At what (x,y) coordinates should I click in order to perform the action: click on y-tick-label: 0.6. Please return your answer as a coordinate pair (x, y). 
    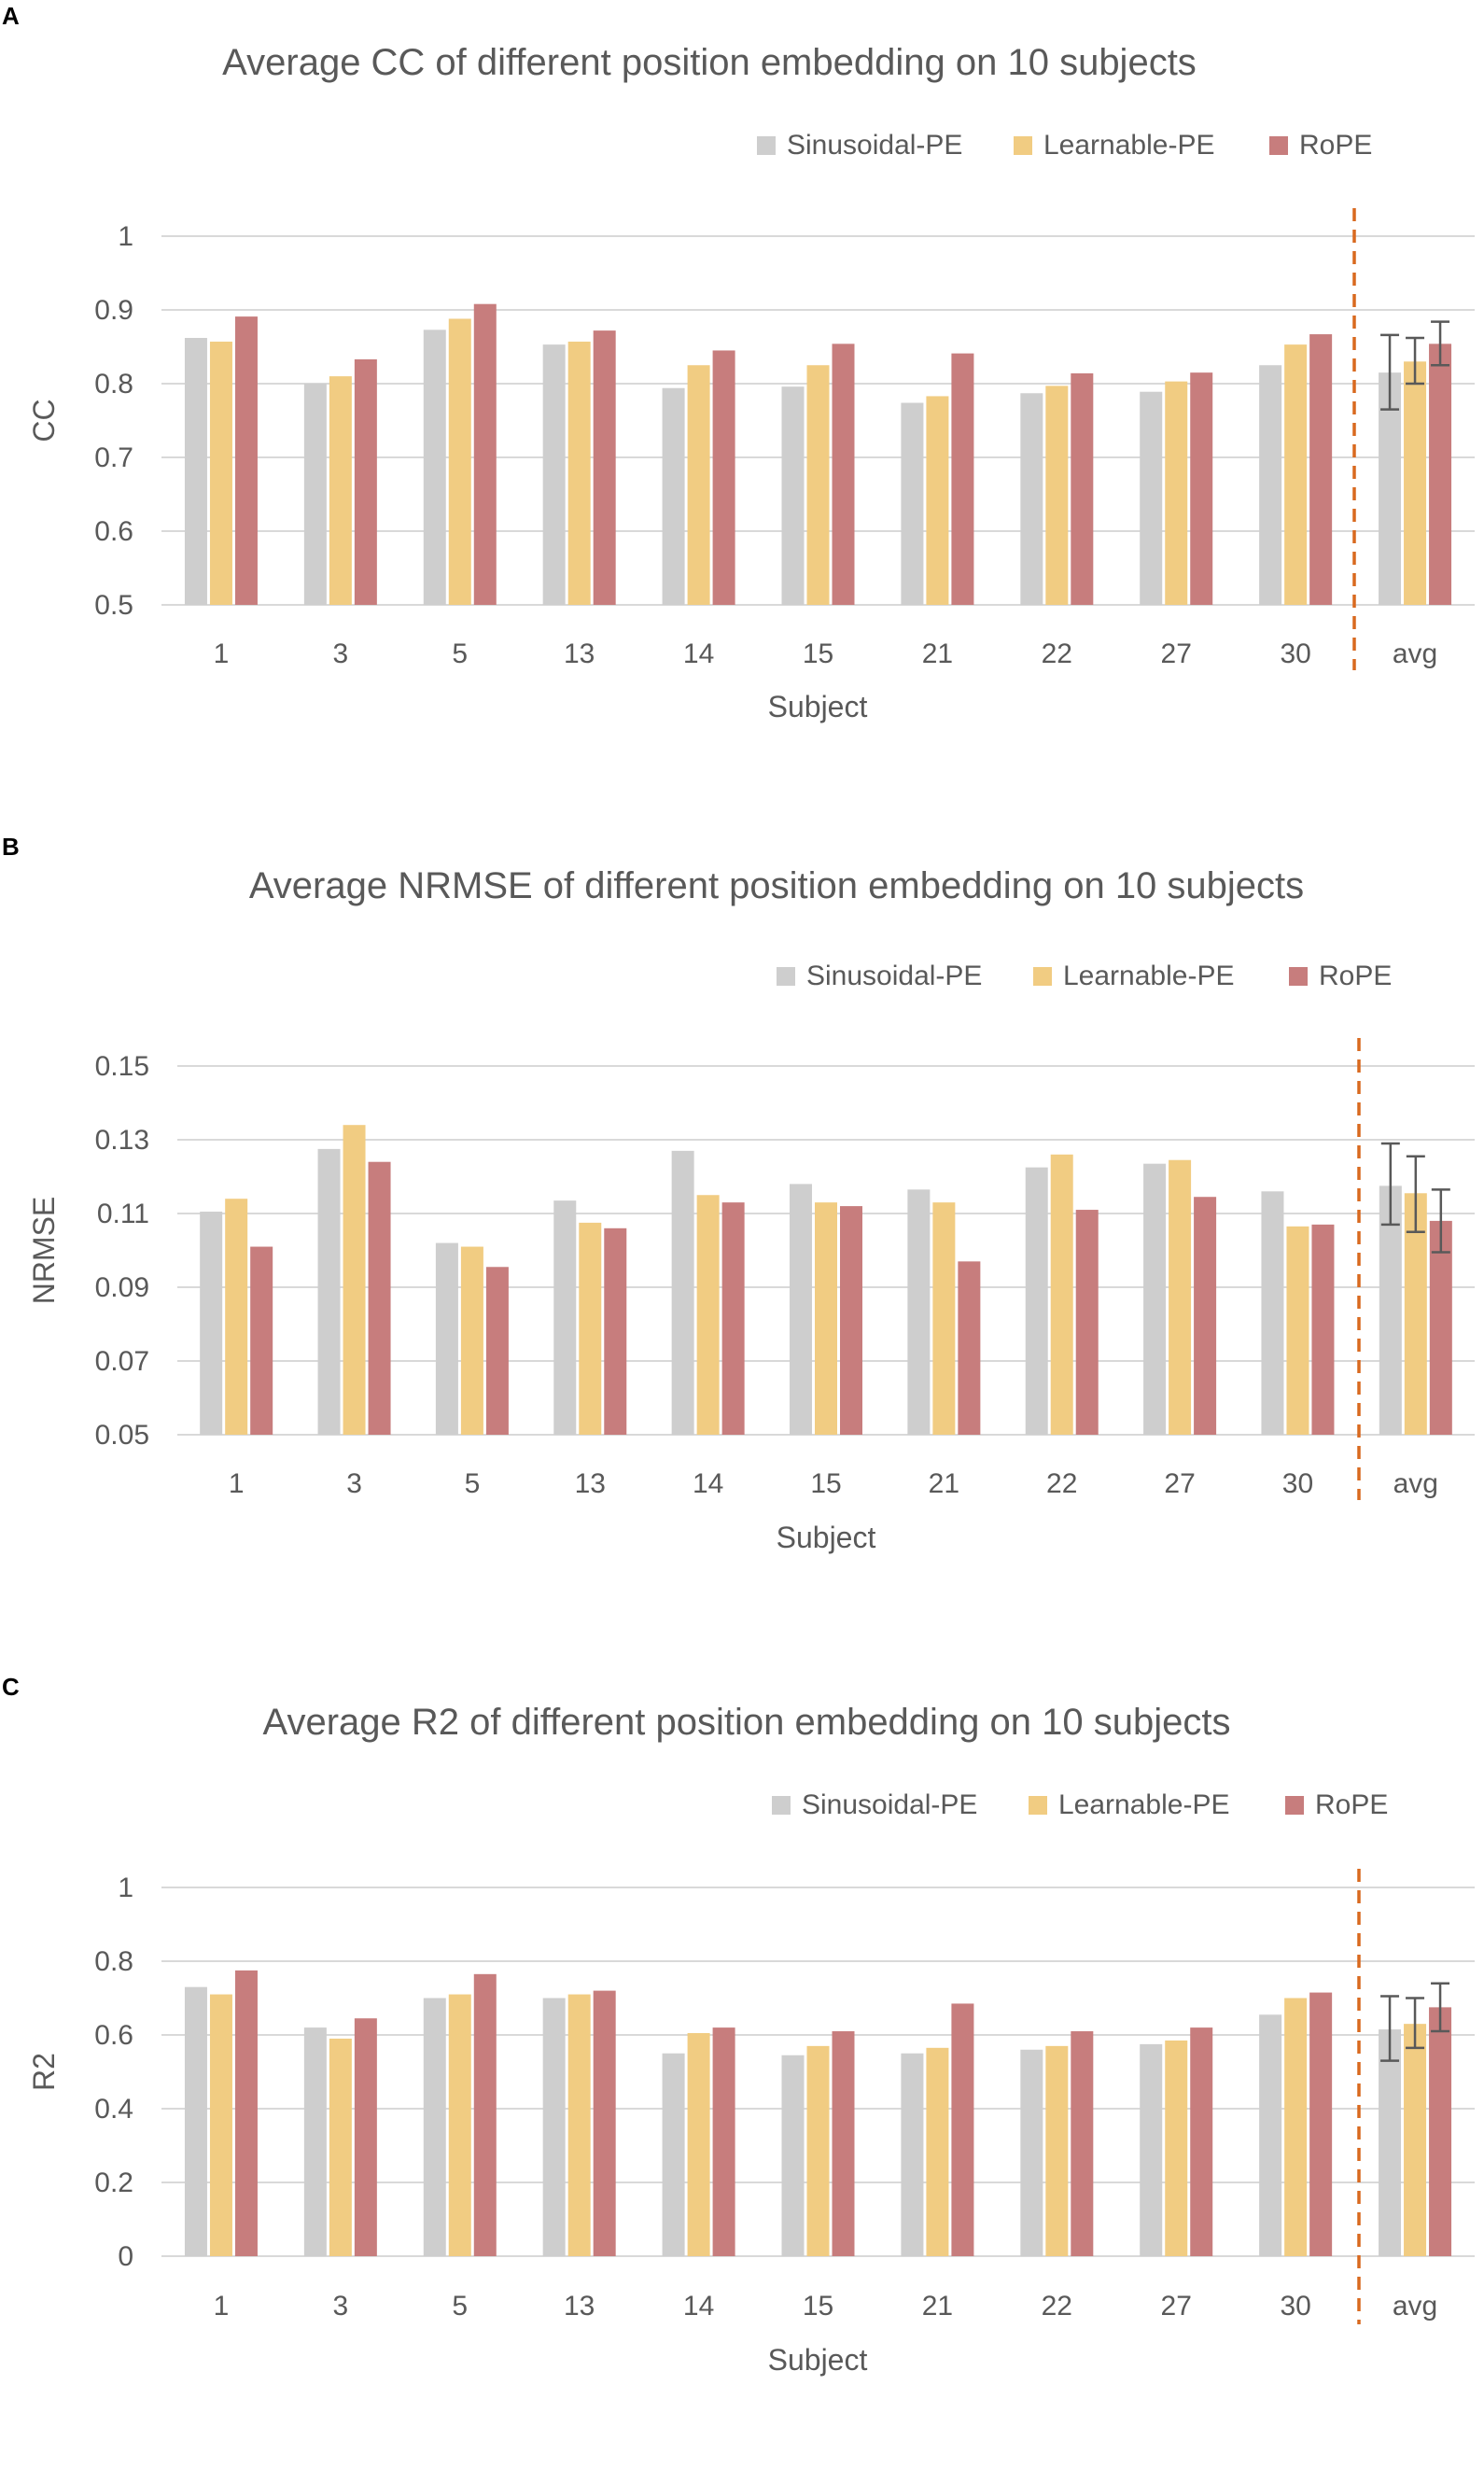
    Looking at the image, I should click on (113, 531).